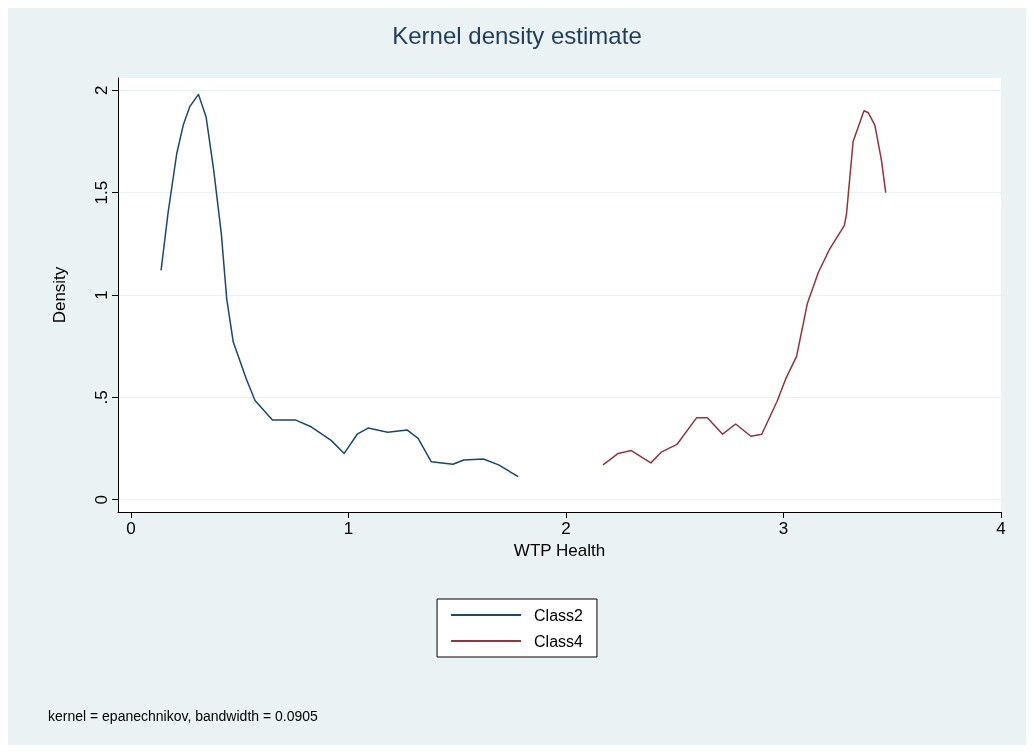  Describe the element at coordinates (101, 499) in the screenshot. I see `y-tick-label: 0` at that location.